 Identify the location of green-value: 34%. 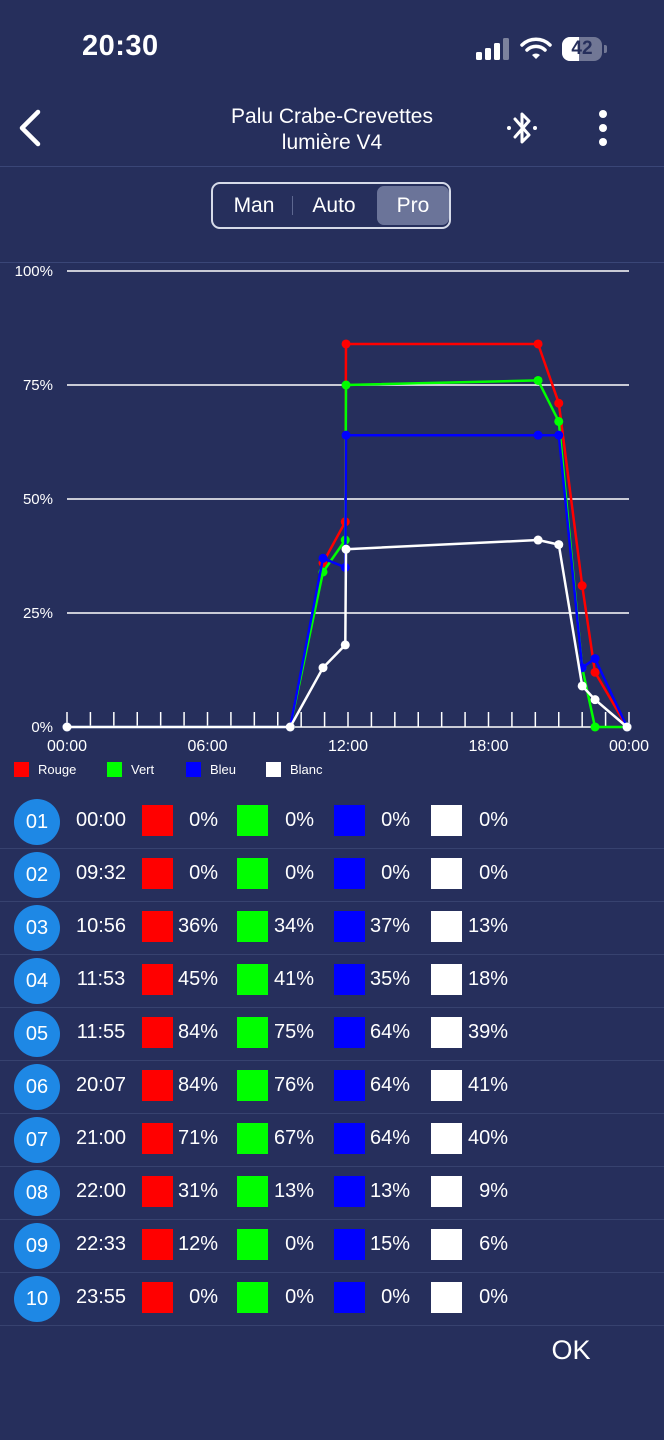
(293, 926).